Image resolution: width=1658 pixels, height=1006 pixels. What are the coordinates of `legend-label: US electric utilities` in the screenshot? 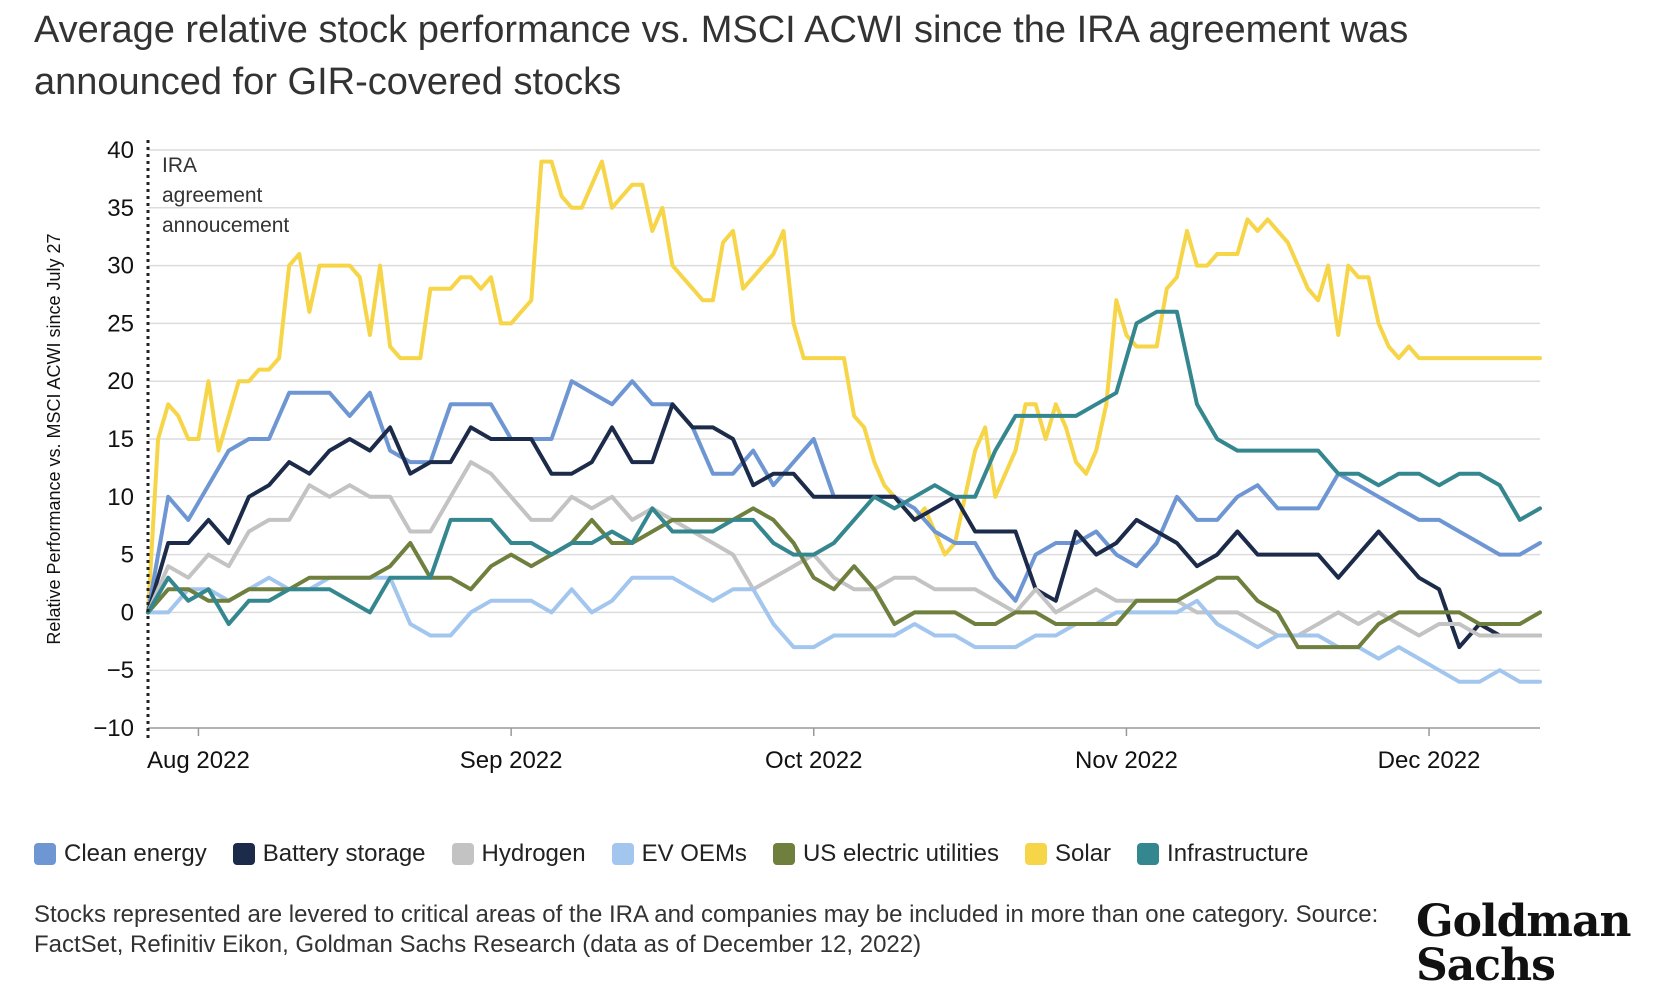 It's located at (900, 853).